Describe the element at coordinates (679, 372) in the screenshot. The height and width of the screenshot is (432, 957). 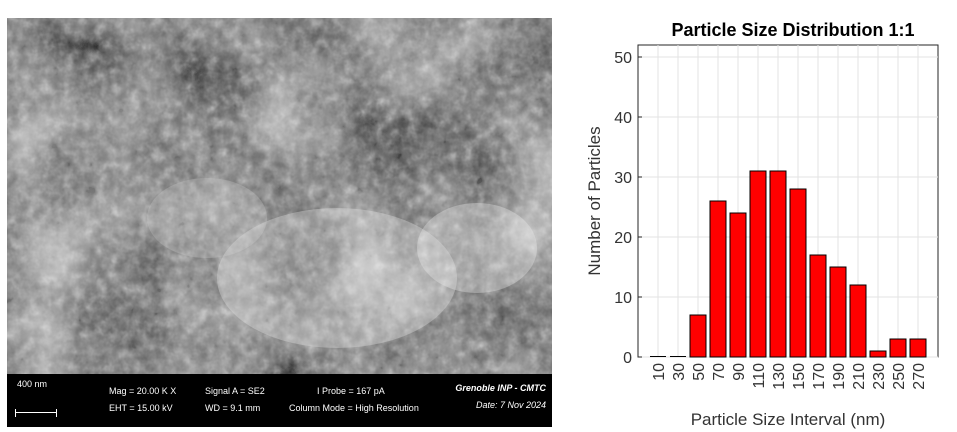
I see `x-tick-label: 30` at that location.